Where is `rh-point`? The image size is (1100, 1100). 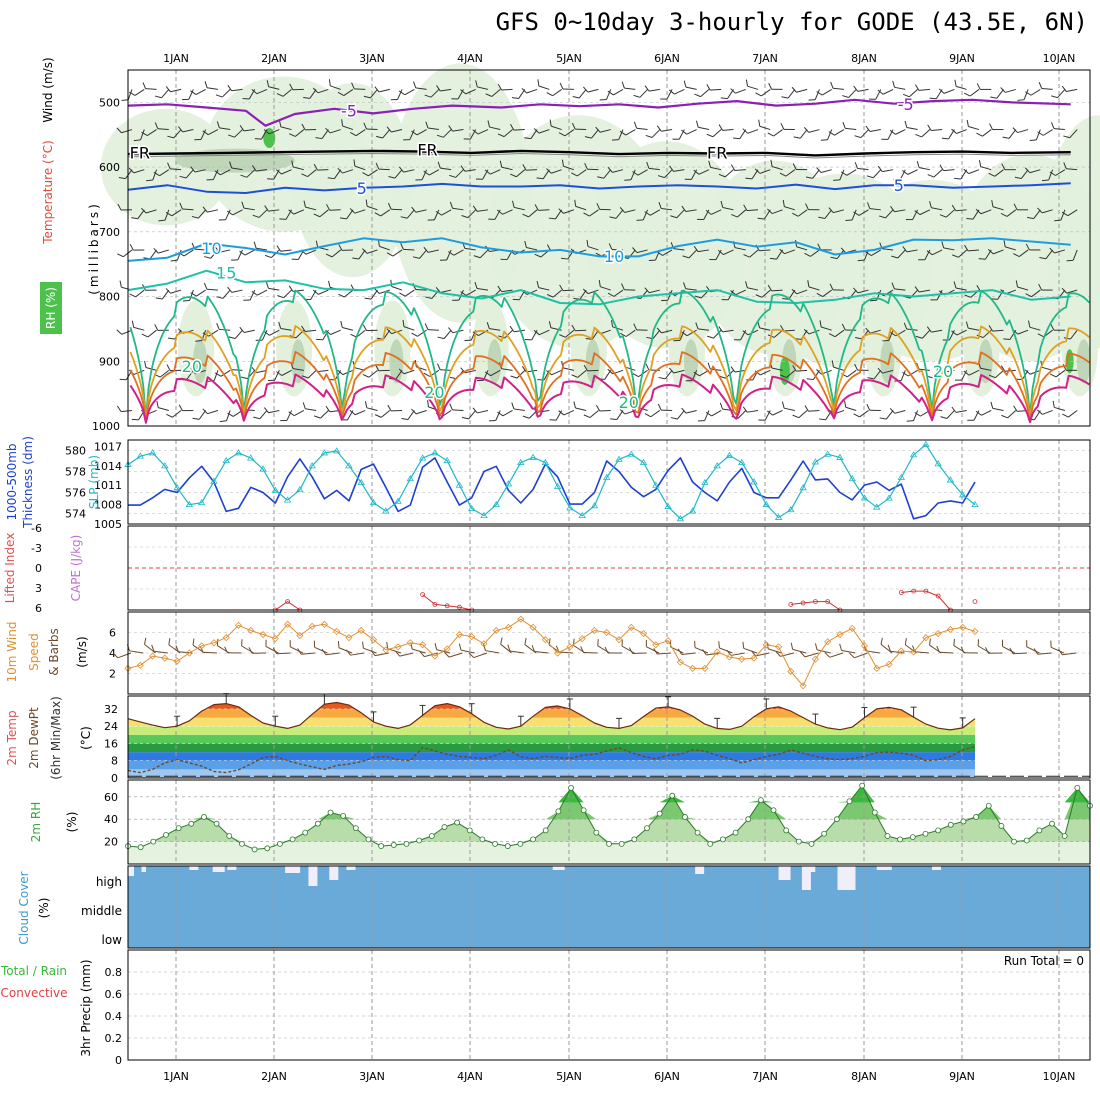 rh-point is located at coordinates (216, 823).